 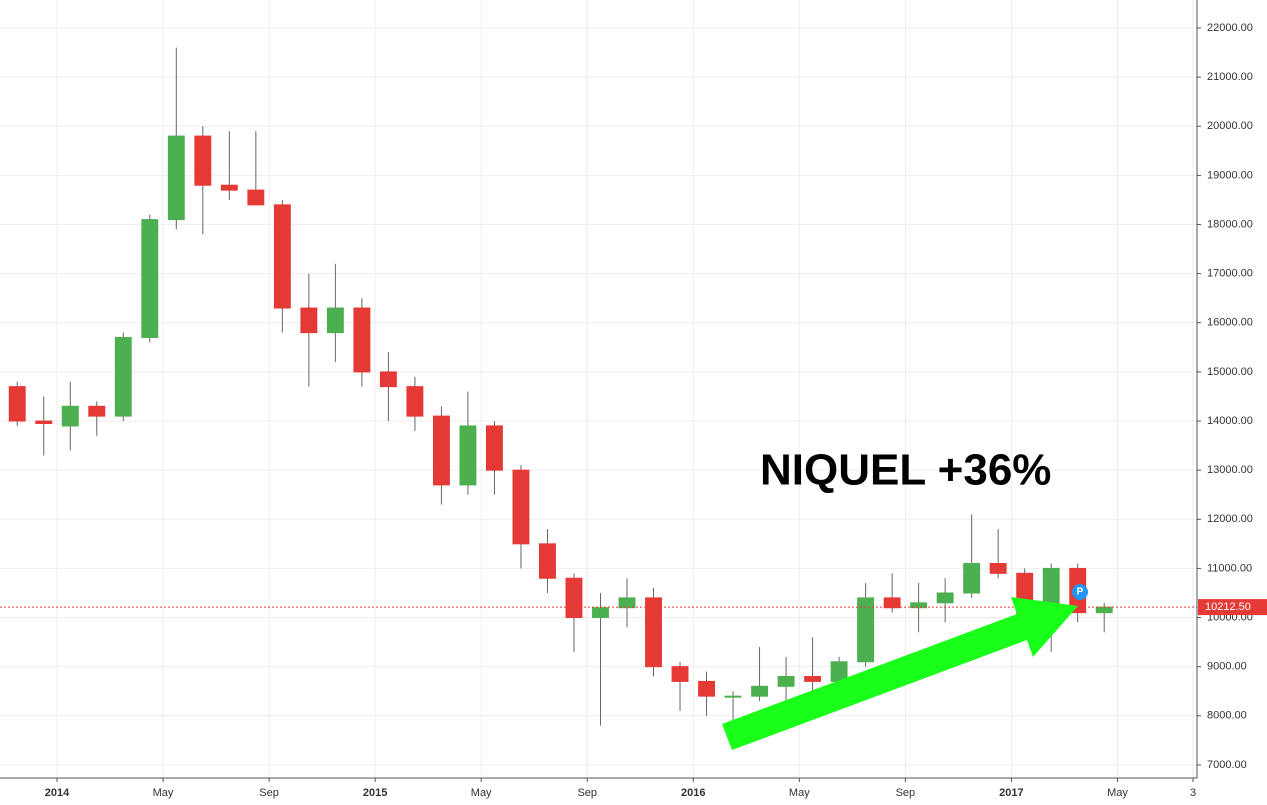 What do you see at coordinates (1230, 28) in the screenshot?
I see `y-tick-label: 22000.00` at bounding box center [1230, 28].